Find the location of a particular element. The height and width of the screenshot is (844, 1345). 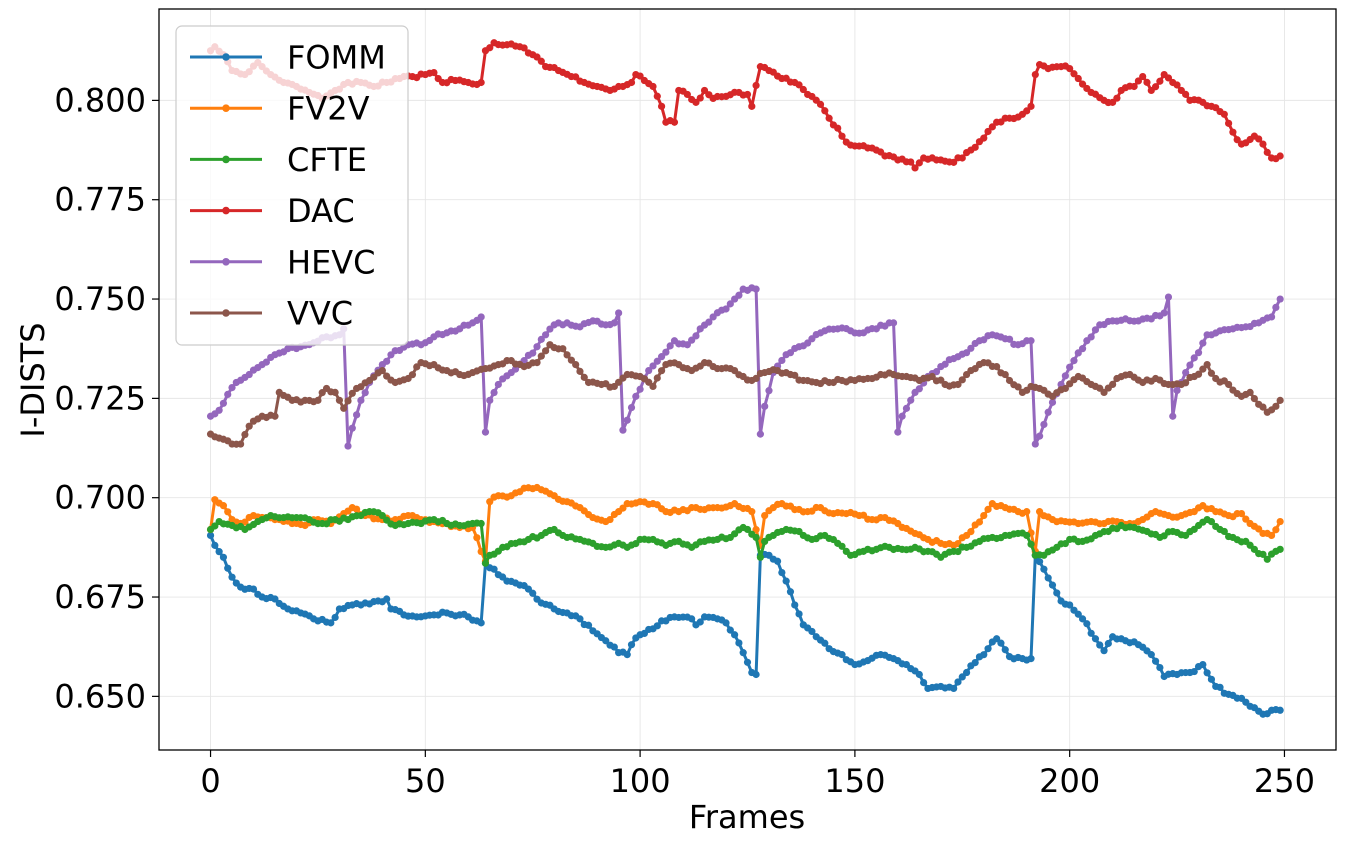

x-axis-label: Frames is located at coordinates (747, 817).